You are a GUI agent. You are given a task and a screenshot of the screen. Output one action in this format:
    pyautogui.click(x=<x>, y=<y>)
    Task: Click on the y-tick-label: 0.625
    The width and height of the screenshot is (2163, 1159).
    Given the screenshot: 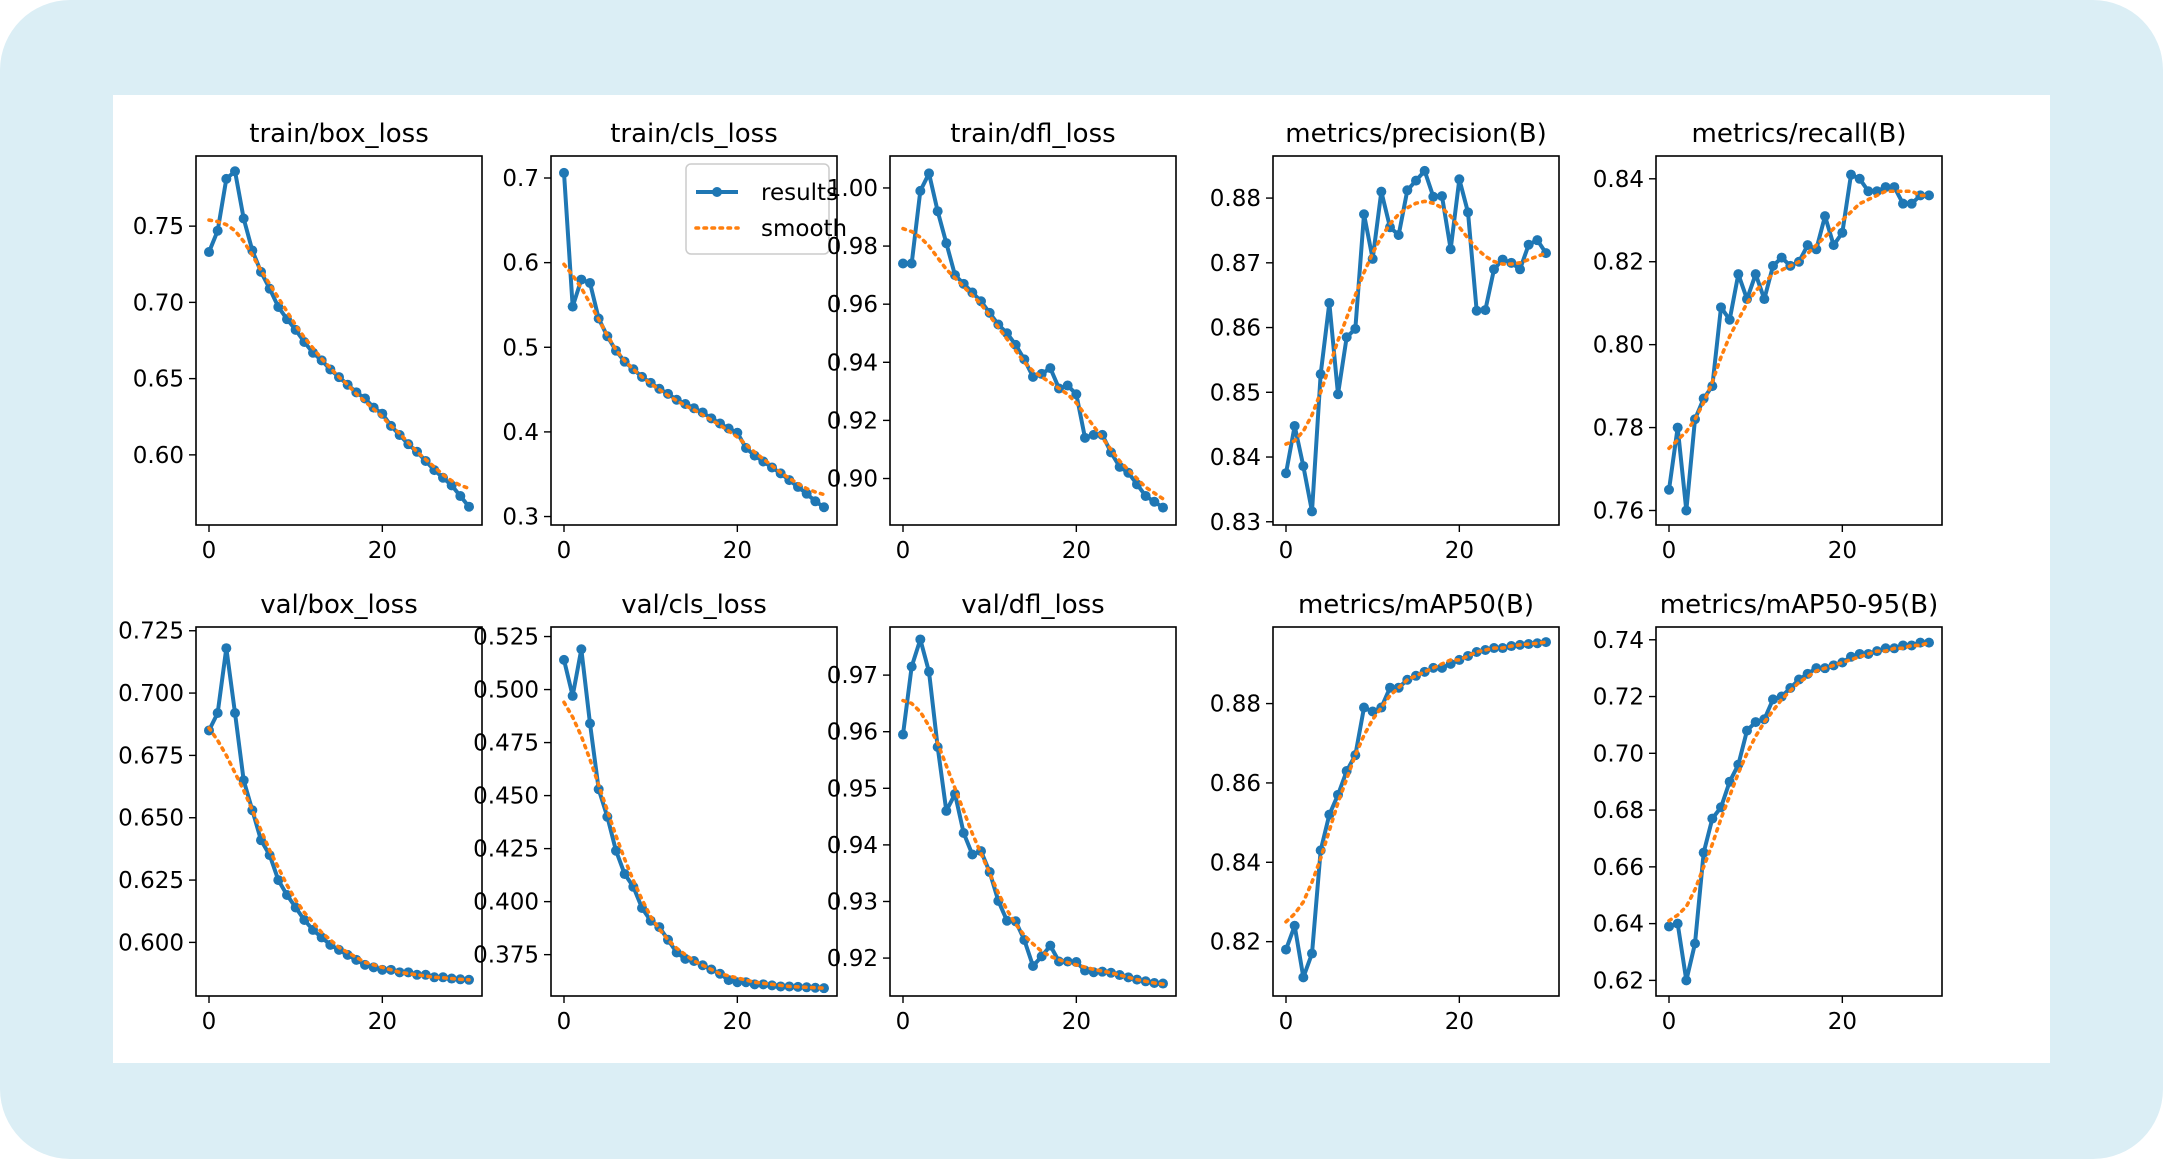 What is the action you would take?
    pyautogui.click(x=151, y=881)
    